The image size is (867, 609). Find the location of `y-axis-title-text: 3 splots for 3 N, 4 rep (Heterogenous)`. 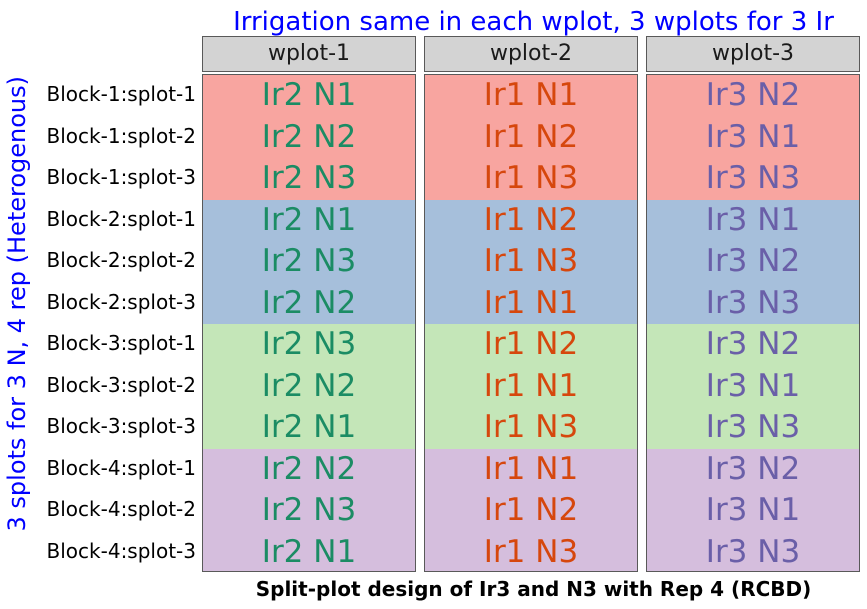

y-axis-title-text: 3 splots for 3 N, 4 rep (Heterogenous) is located at coordinates (17, 304).